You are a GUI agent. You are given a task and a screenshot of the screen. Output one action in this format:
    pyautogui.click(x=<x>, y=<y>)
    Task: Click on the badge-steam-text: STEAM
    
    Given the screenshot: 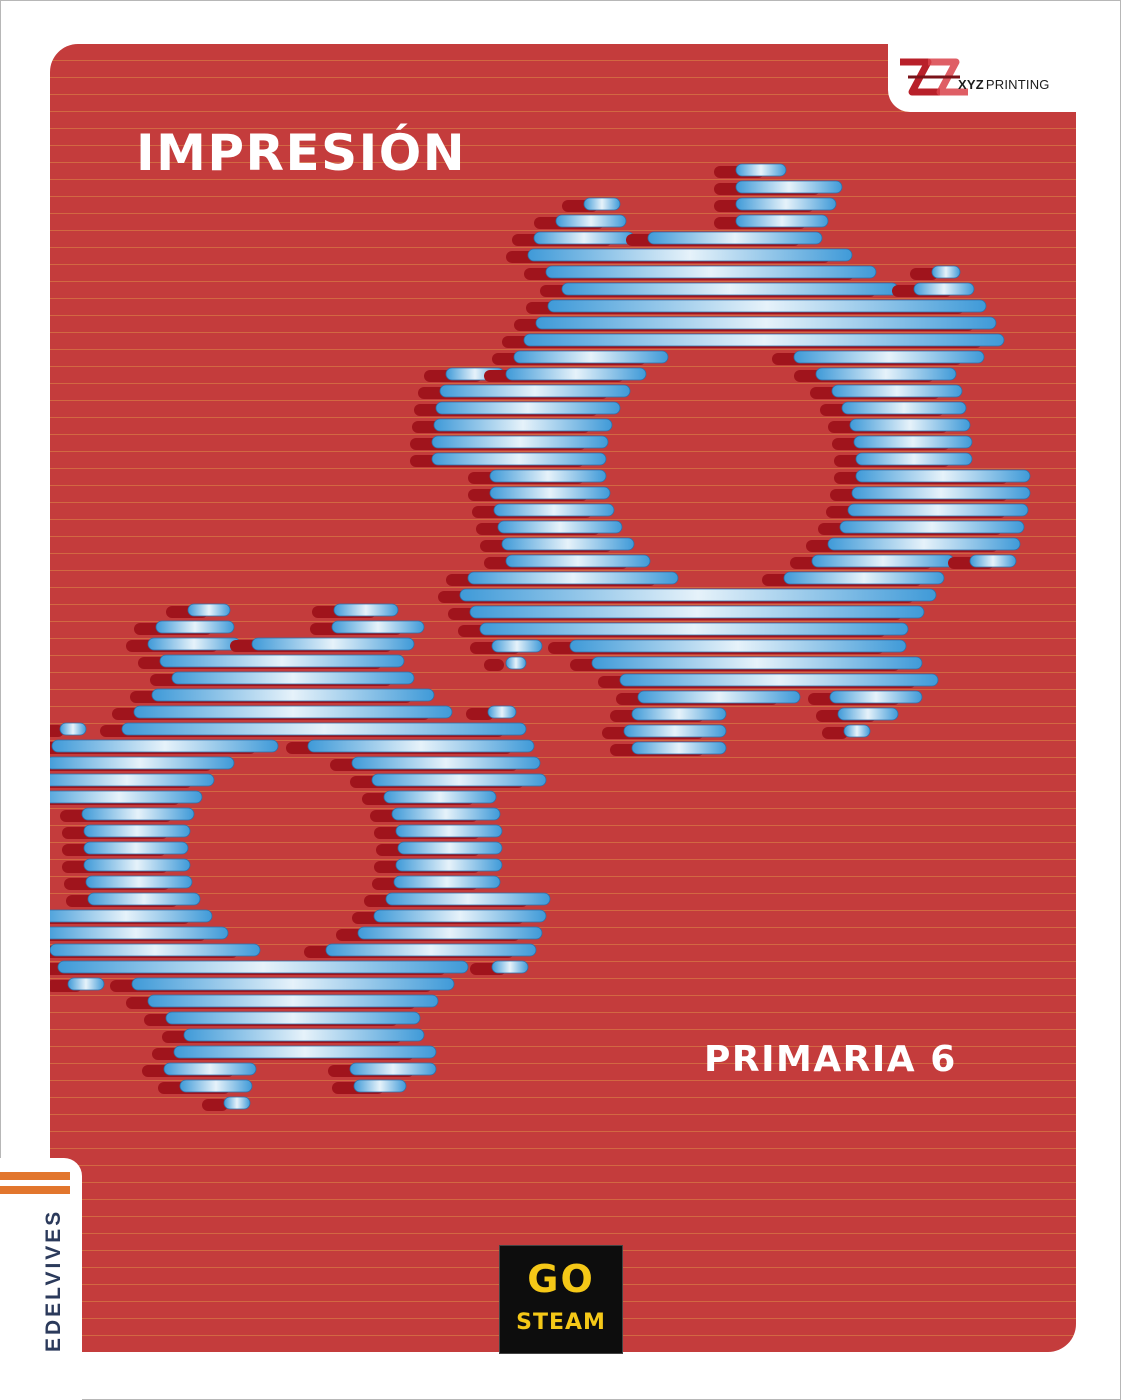 What is the action you would take?
    pyautogui.click(x=561, y=1322)
    